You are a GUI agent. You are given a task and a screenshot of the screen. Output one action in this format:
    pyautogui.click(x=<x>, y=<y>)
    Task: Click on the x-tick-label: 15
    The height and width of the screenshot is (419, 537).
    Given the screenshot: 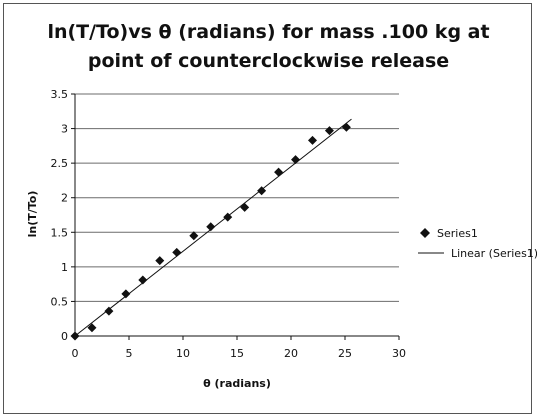 What is the action you would take?
    pyautogui.click(x=237, y=353)
    